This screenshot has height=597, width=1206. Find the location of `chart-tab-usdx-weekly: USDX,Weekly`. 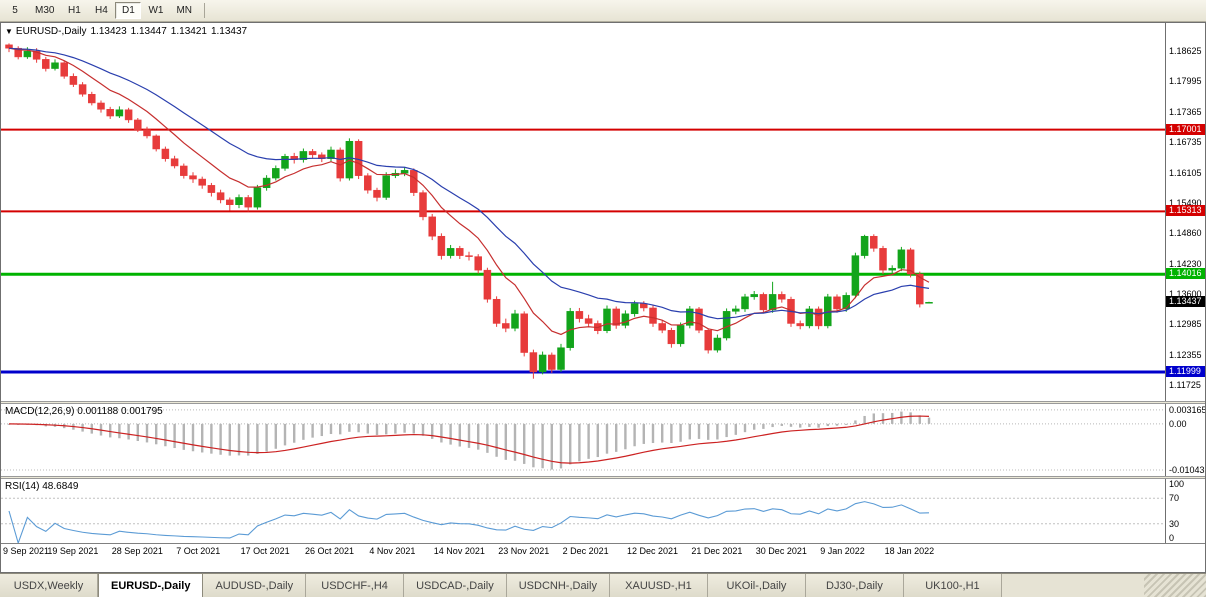

chart-tab-usdx-weekly: USDX,Weekly is located at coordinates (49, 585).